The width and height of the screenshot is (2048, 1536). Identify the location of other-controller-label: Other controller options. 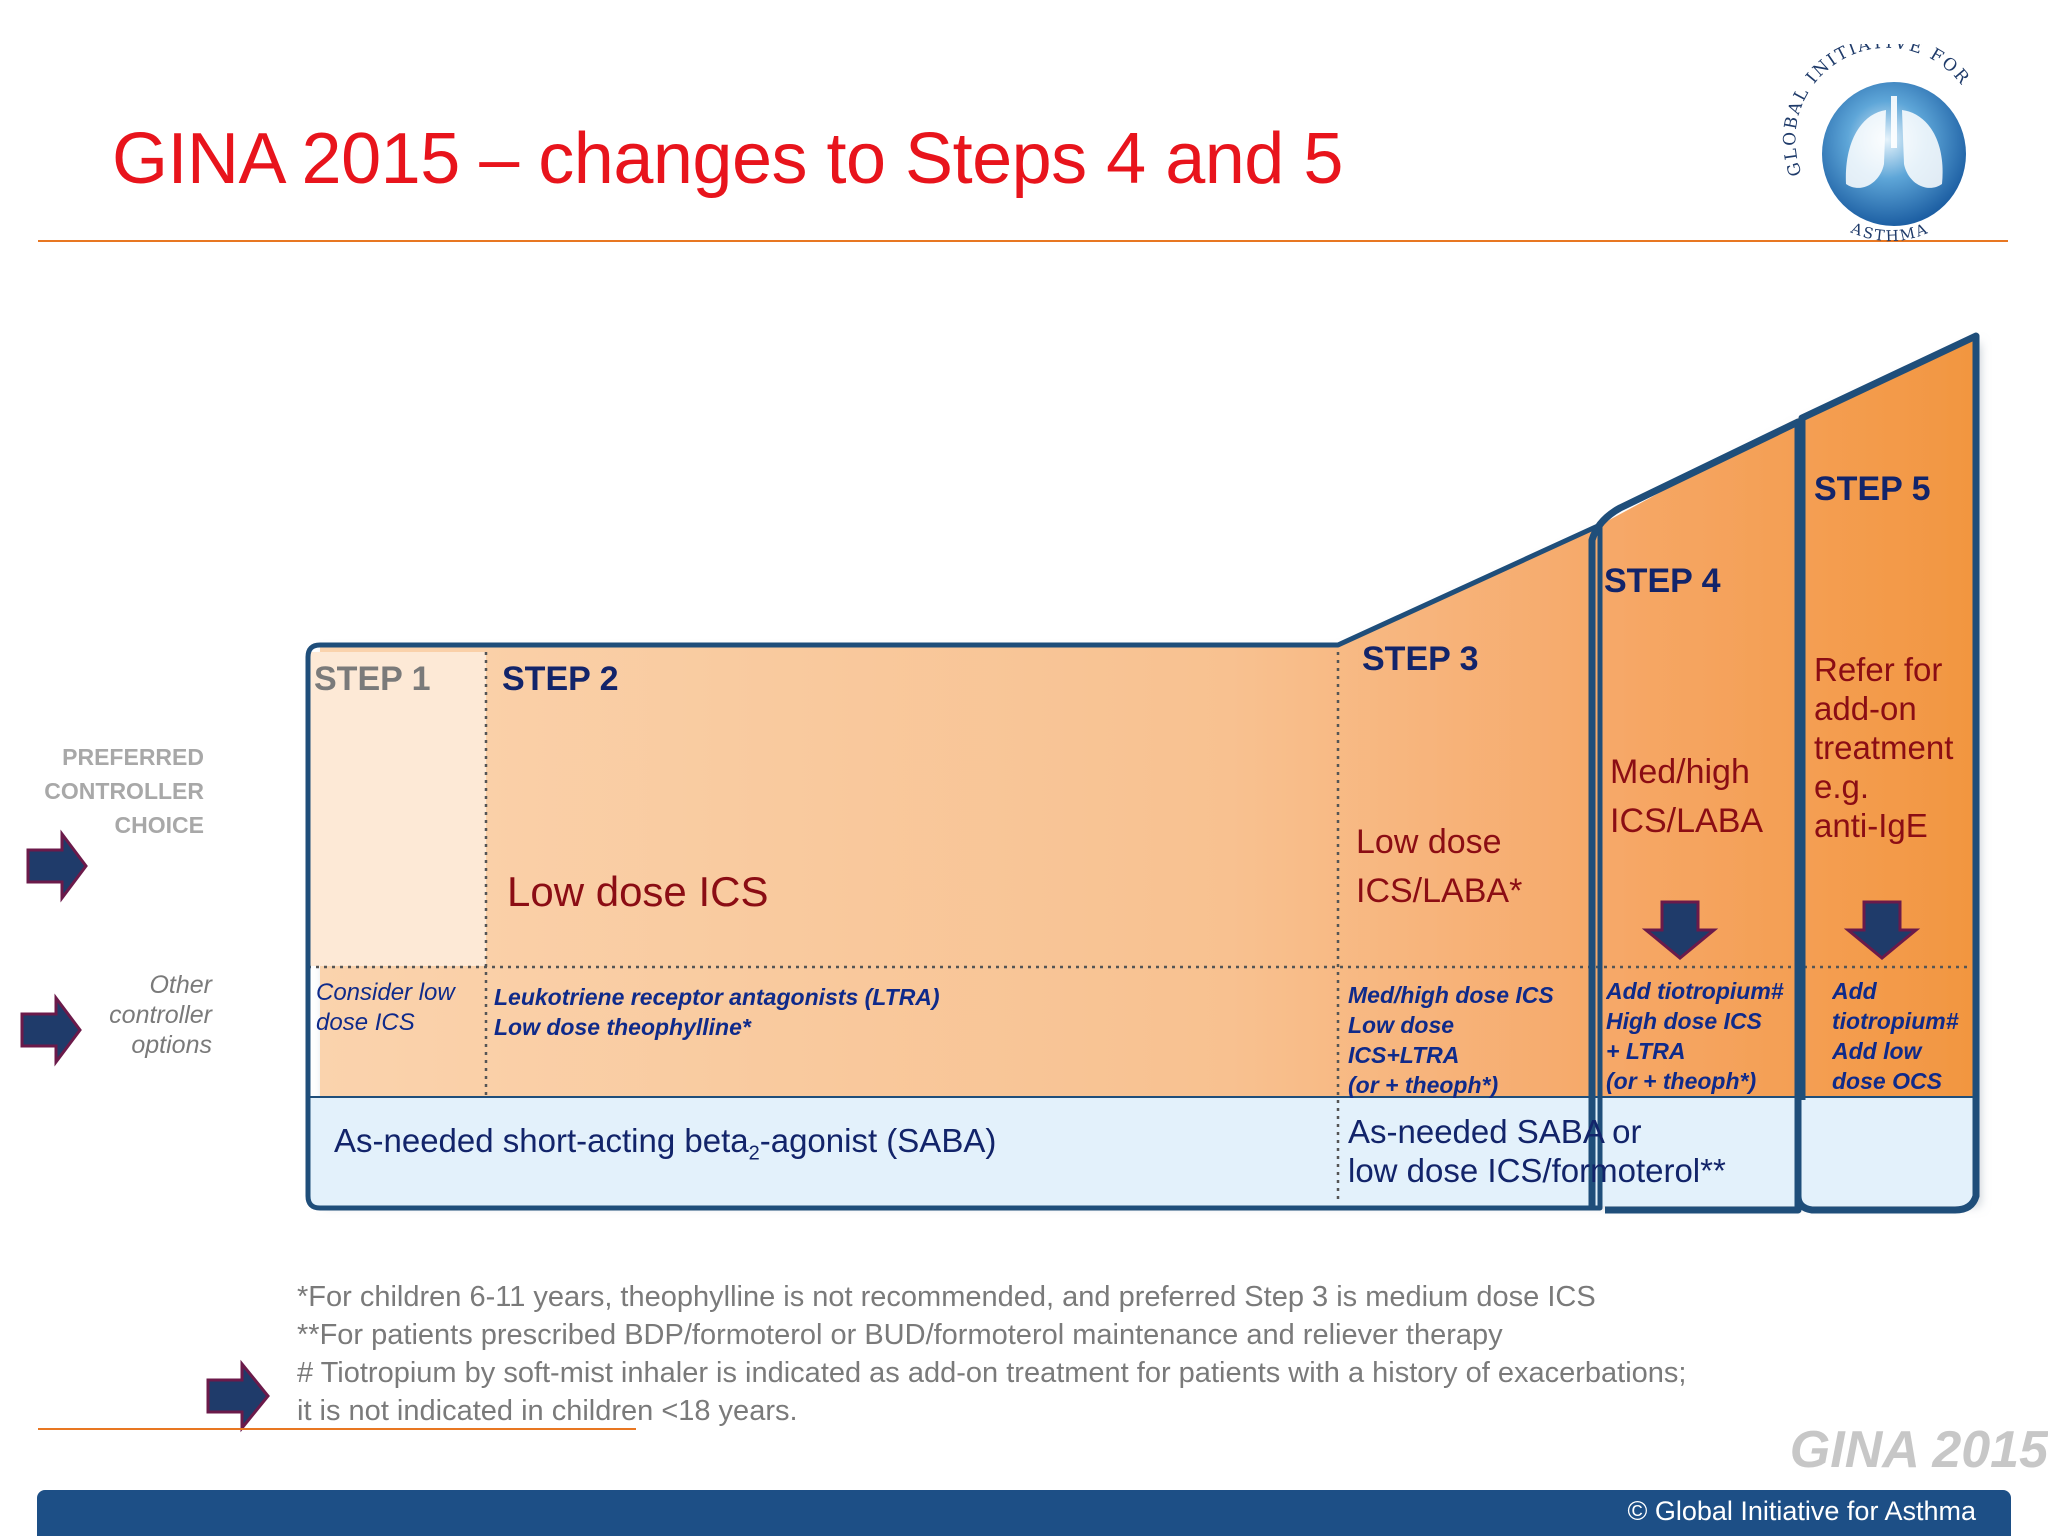
(116, 1015).